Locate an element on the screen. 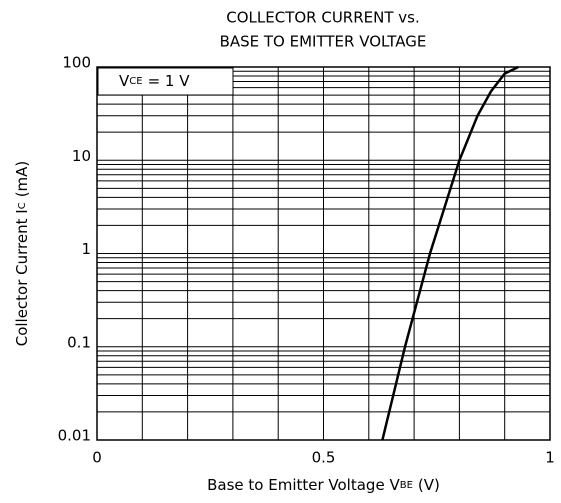 Image resolution: width=561 pixels, height=503 pixels. annotation-text: V is located at coordinates (124, 81).